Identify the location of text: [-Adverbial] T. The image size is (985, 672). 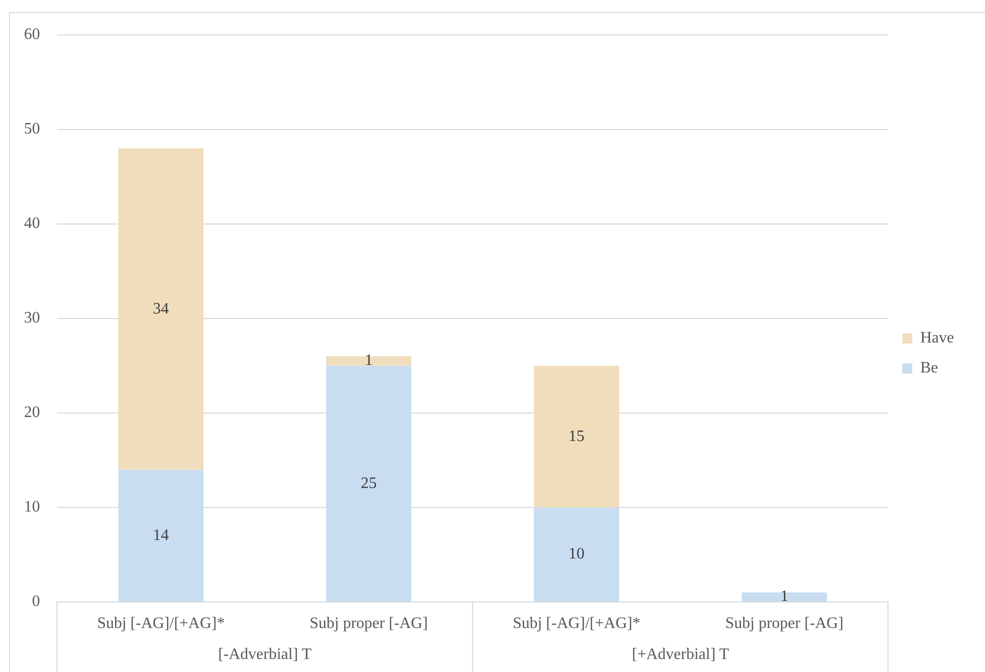
(265, 655).